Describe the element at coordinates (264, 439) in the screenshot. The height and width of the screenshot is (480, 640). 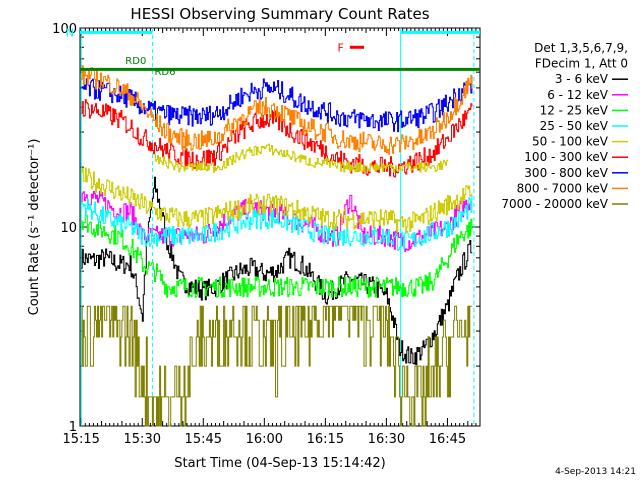
I see `x-tick-label: 16:00` at that location.